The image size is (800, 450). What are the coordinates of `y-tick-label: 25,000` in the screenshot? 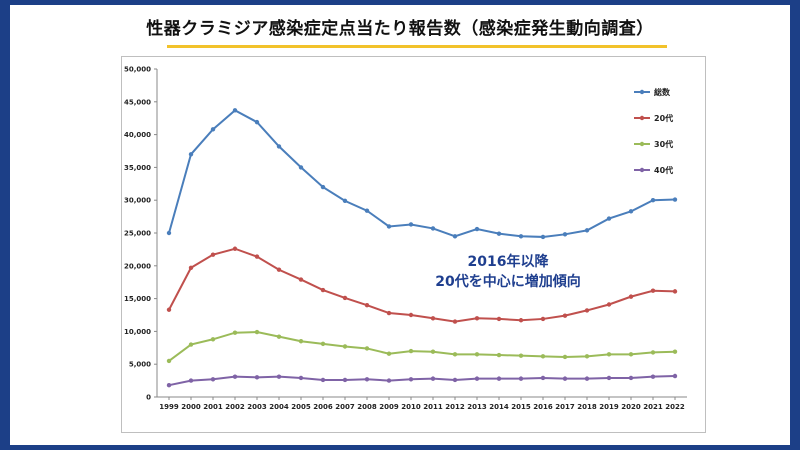 It's located at (137, 234).